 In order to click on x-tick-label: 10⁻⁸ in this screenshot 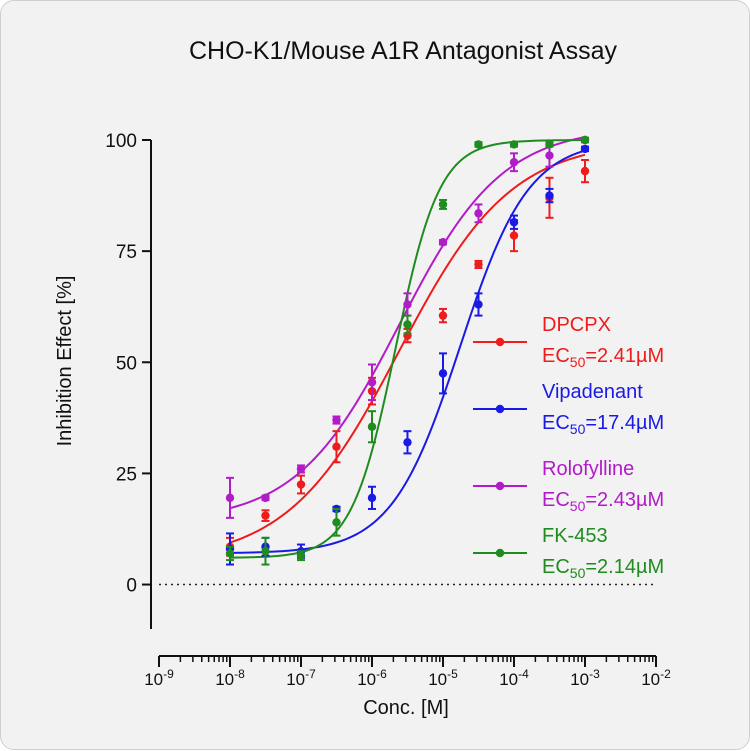, I will do `click(230, 678)`.